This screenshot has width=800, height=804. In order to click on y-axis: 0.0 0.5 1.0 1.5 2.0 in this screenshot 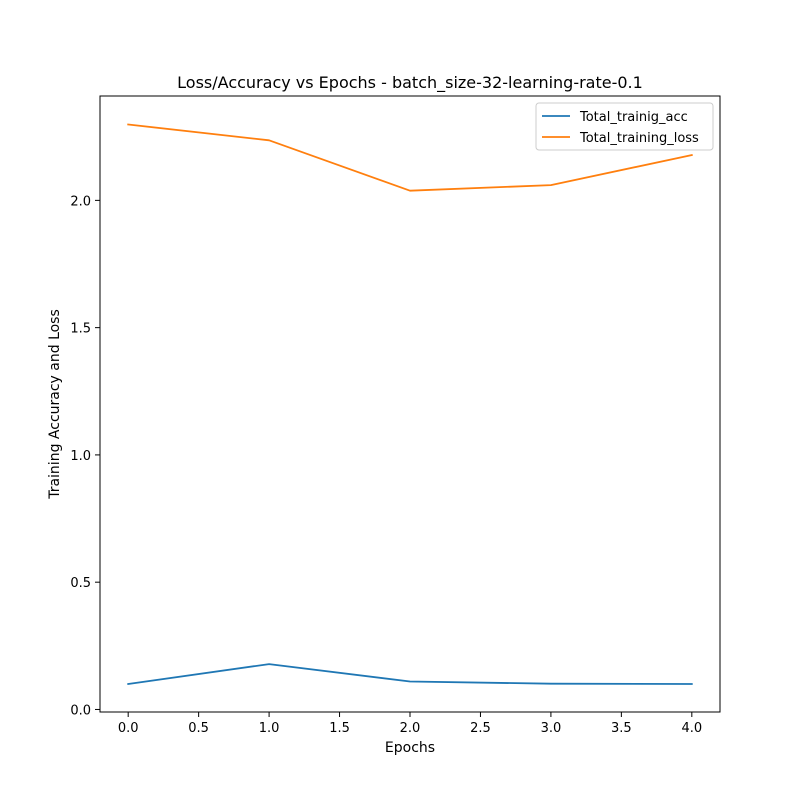, I will do `click(85, 456)`.